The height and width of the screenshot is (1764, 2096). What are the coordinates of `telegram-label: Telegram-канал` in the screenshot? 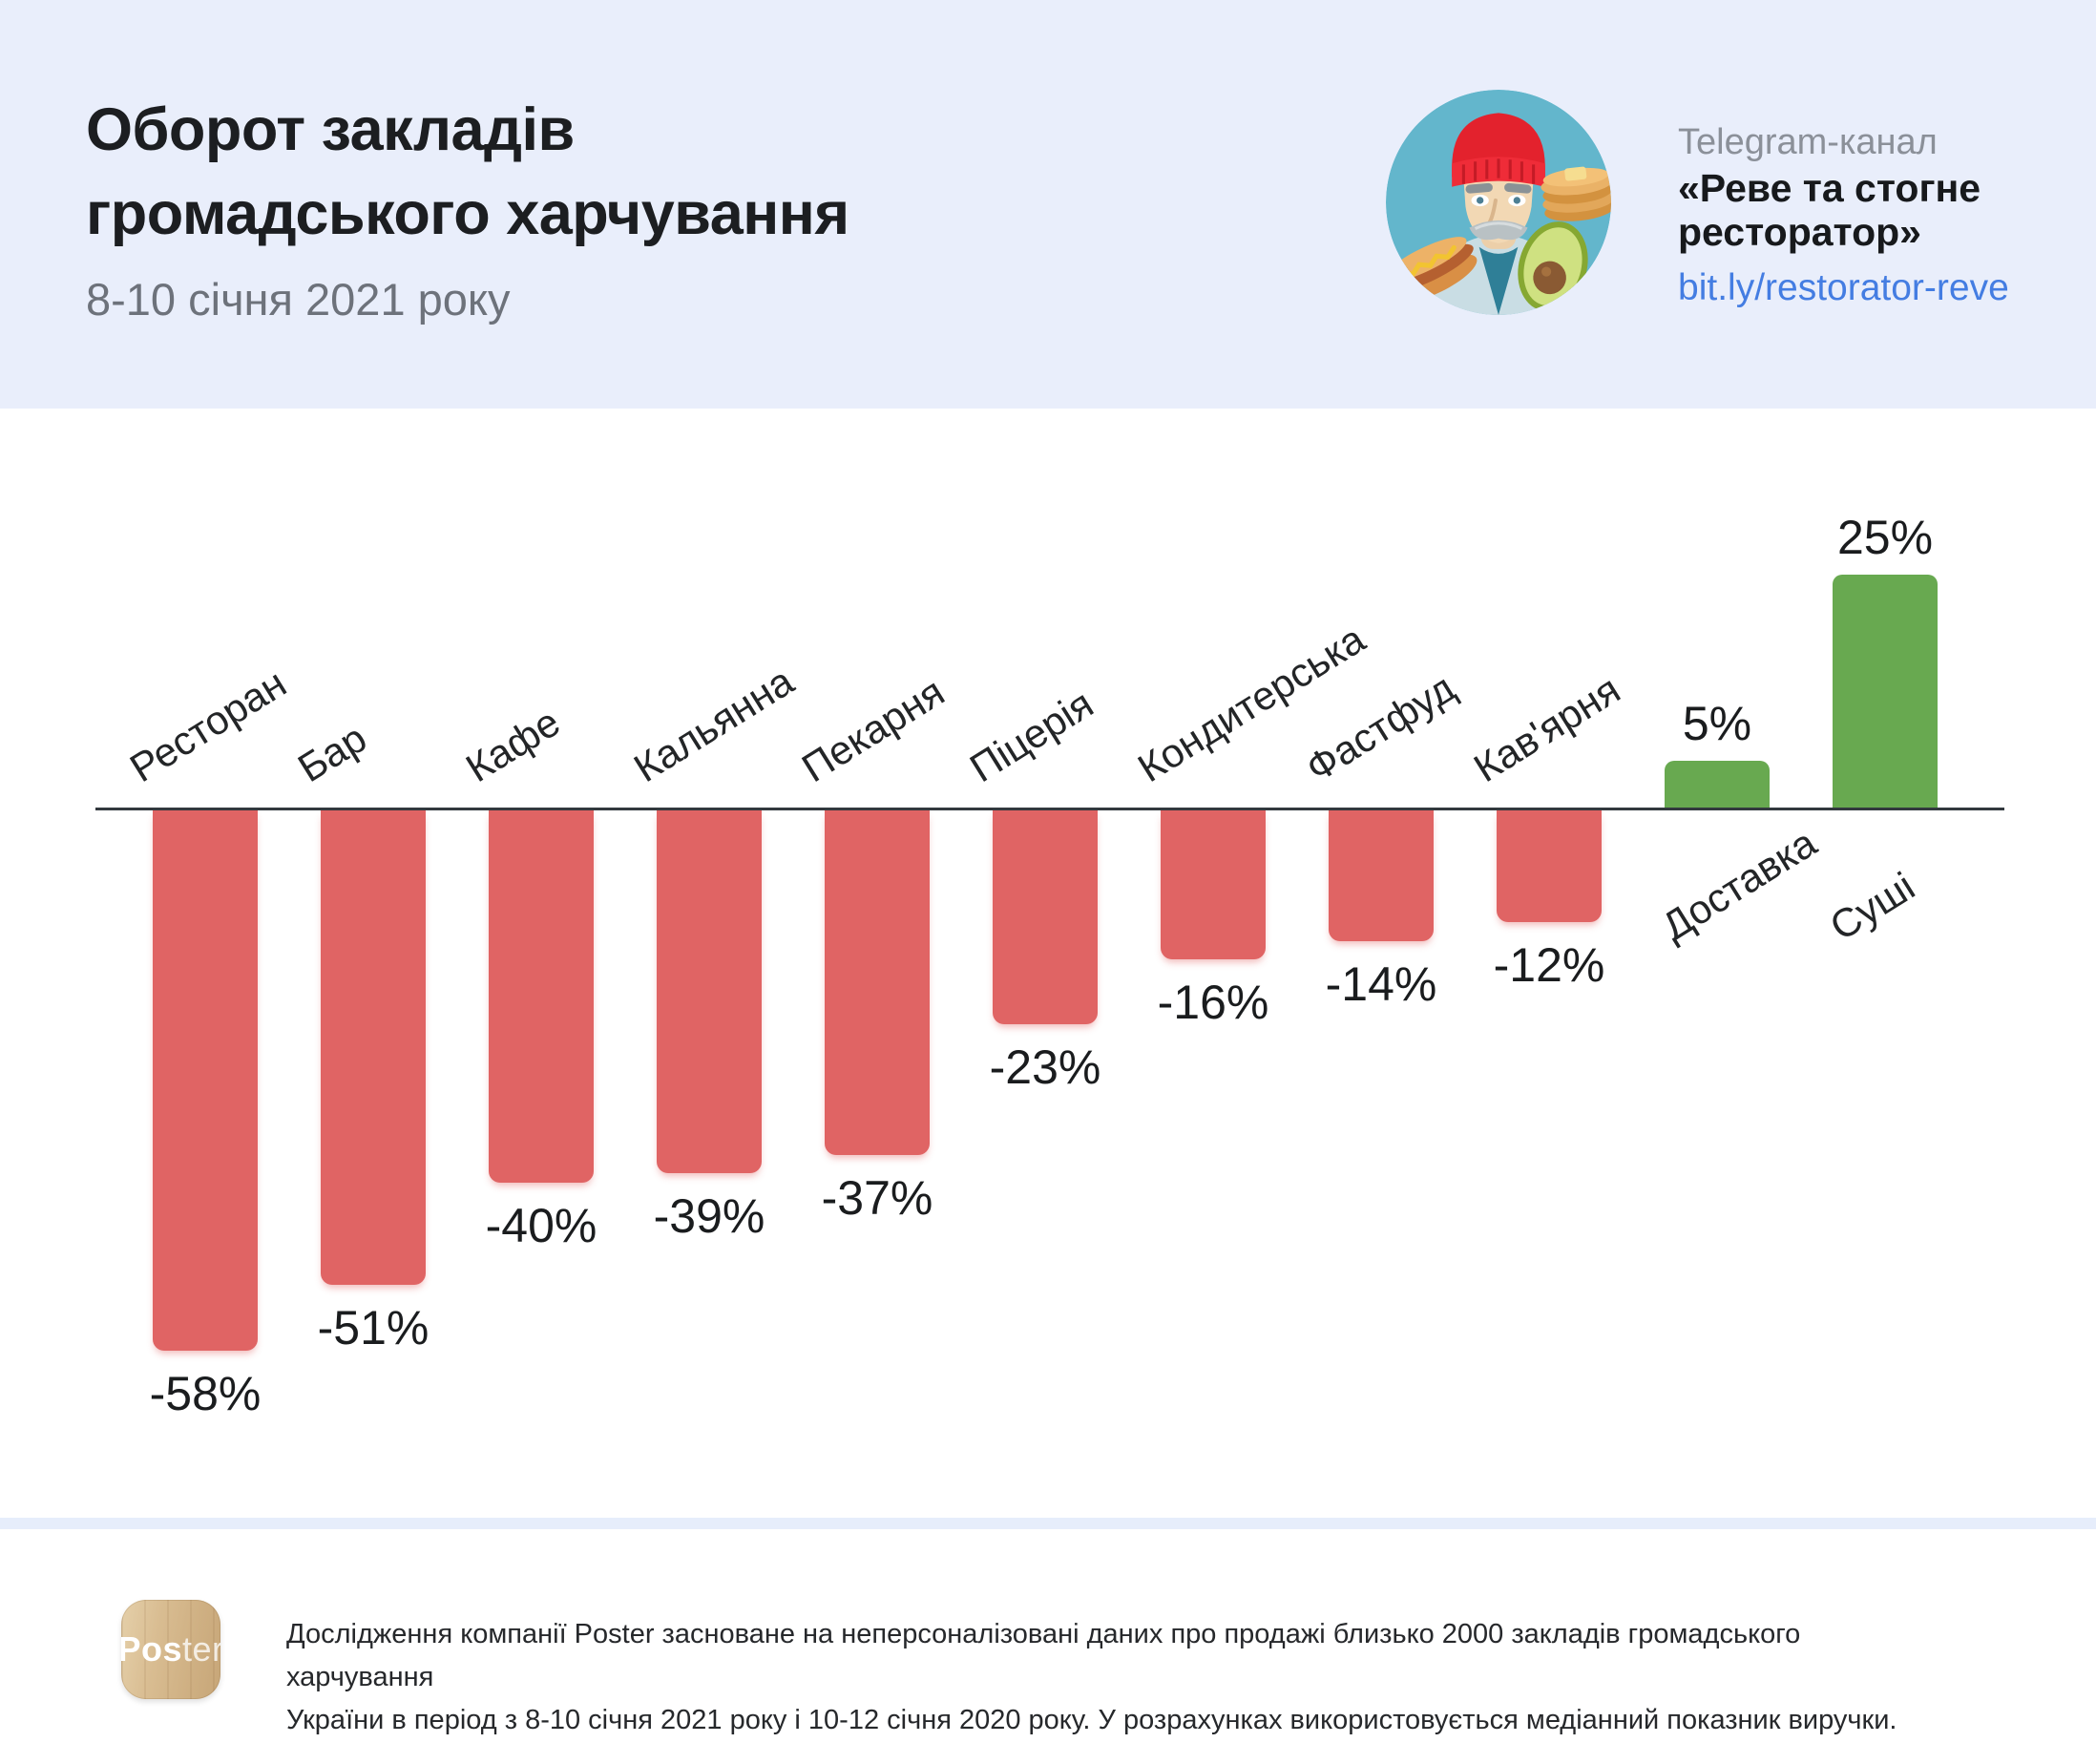 It's located at (1808, 142).